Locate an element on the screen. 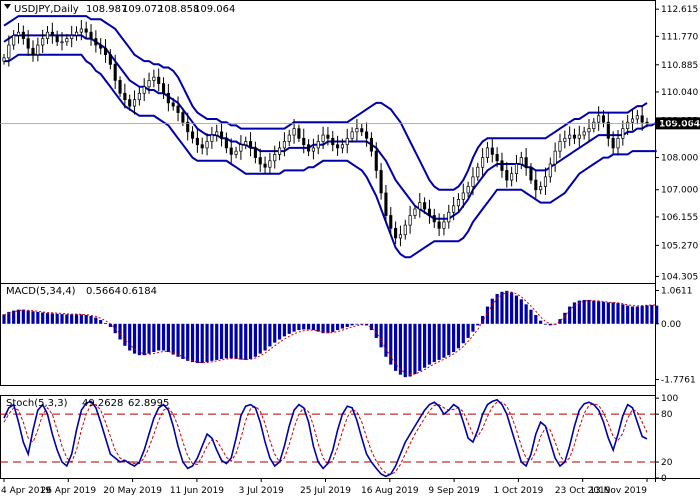 The width and height of the screenshot is (700, 504). price-tick-label: 110.040 is located at coordinates (679, 93).